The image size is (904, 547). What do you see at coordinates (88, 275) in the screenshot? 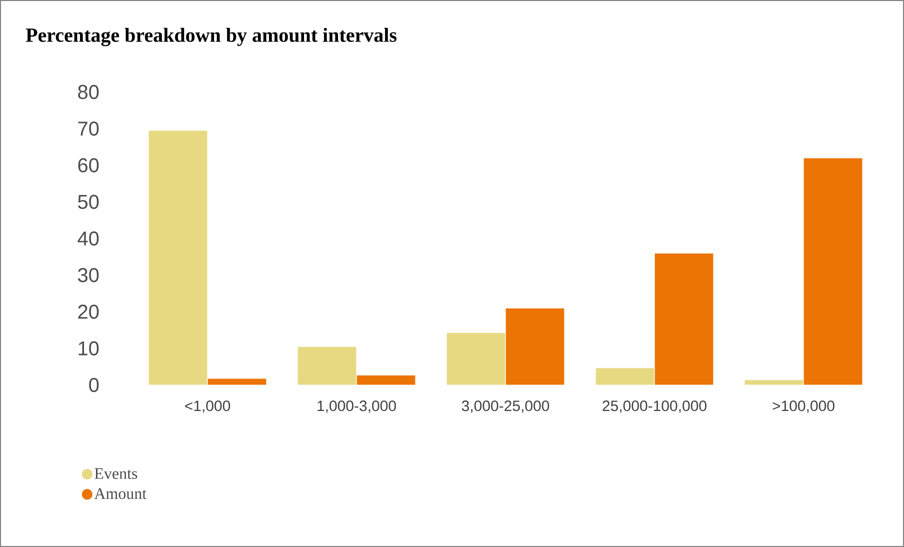
I see `y-tick-label: 30` at bounding box center [88, 275].